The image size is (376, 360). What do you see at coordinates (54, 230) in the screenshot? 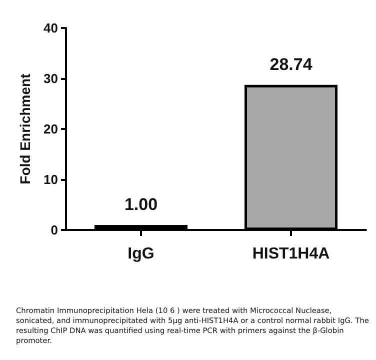
I see `y-tick-label: 0` at bounding box center [54, 230].